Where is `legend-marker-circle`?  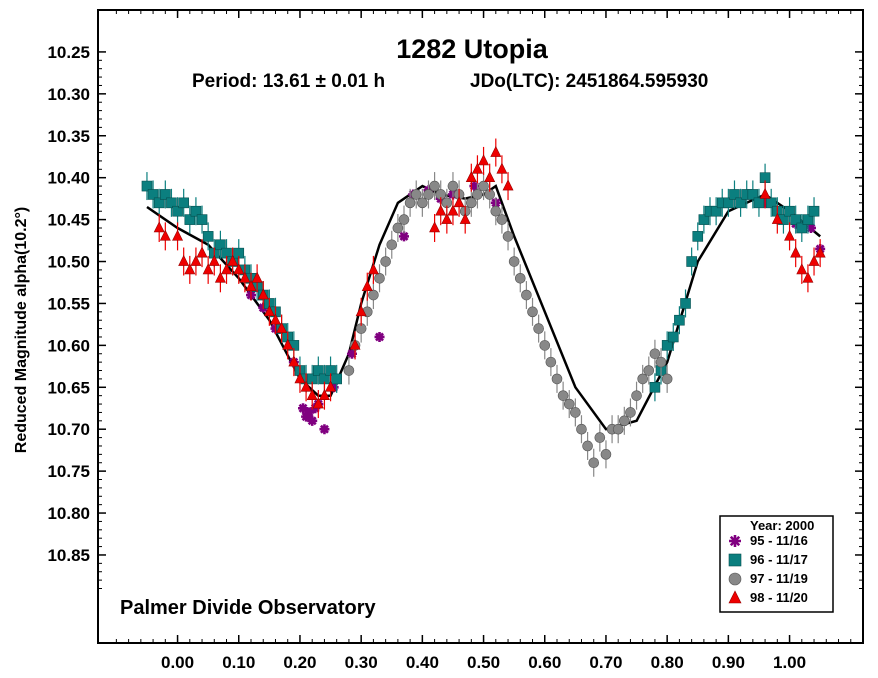 legend-marker-circle is located at coordinates (735, 579).